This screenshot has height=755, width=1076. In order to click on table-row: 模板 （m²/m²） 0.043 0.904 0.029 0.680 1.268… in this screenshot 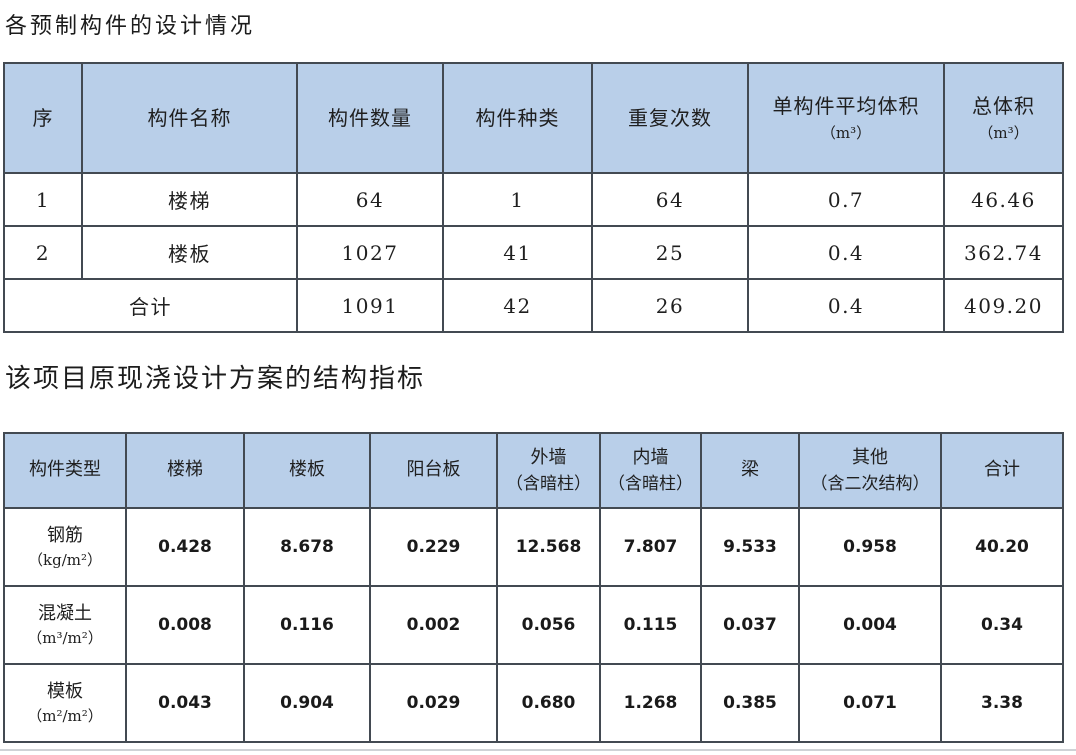, I will do `click(533, 703)`.